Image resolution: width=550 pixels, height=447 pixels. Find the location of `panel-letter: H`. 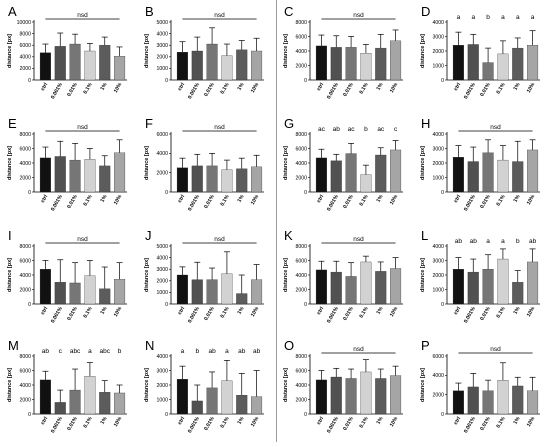

panel-letter: H is located at coordinates (425, 123).